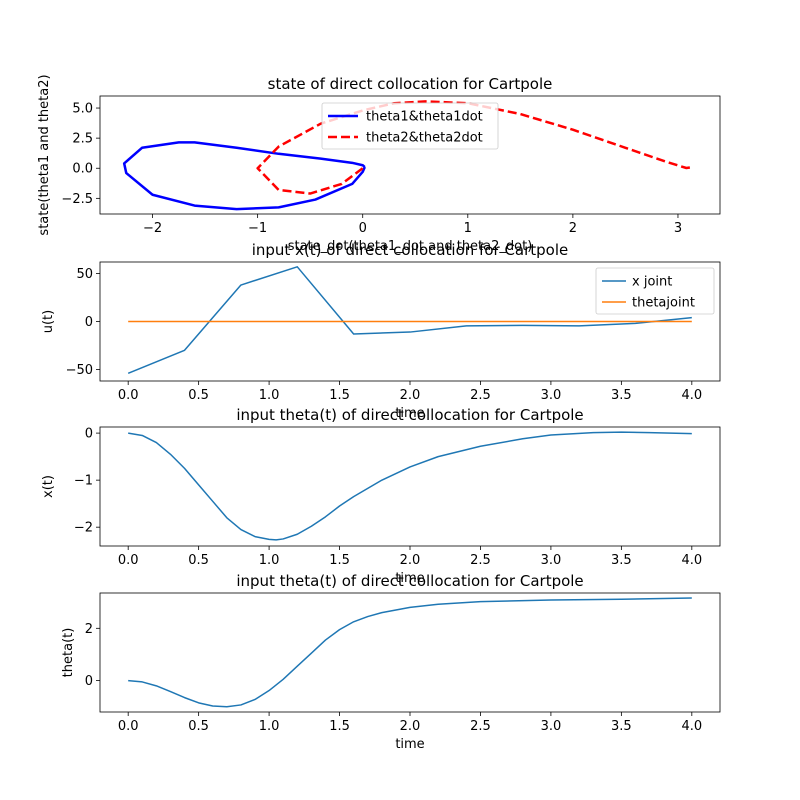  Describe the element at coordinates (257, 228) in the screenshot. I see `x-tick-label: −1` at that location.